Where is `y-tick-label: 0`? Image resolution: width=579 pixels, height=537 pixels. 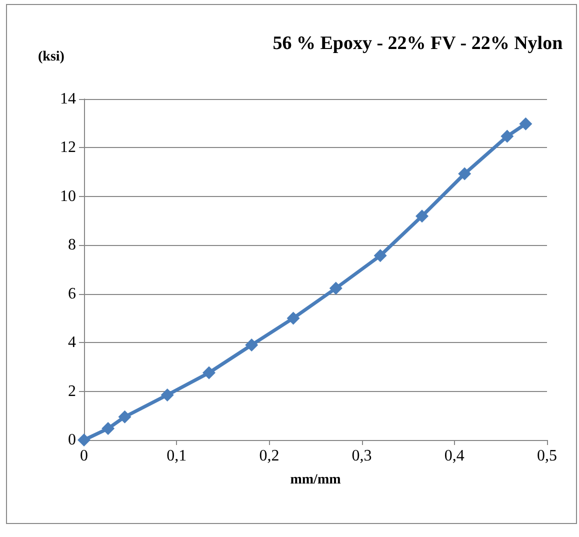 y-tick-label: 0 is located at coordinates (72, 440).